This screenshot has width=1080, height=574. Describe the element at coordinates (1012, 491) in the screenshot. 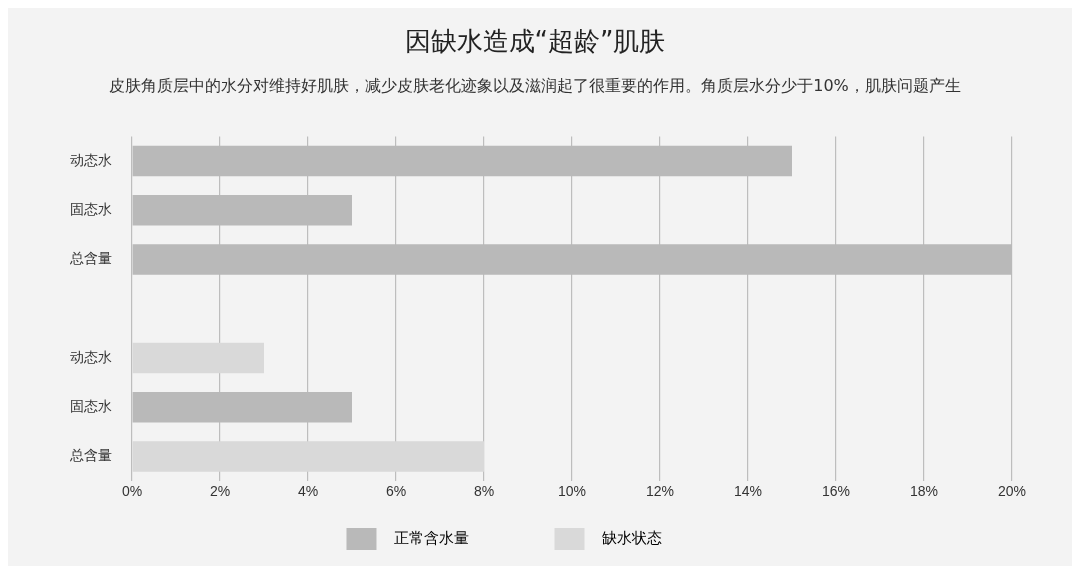

I see `x-tick-label: 20%` at that location.